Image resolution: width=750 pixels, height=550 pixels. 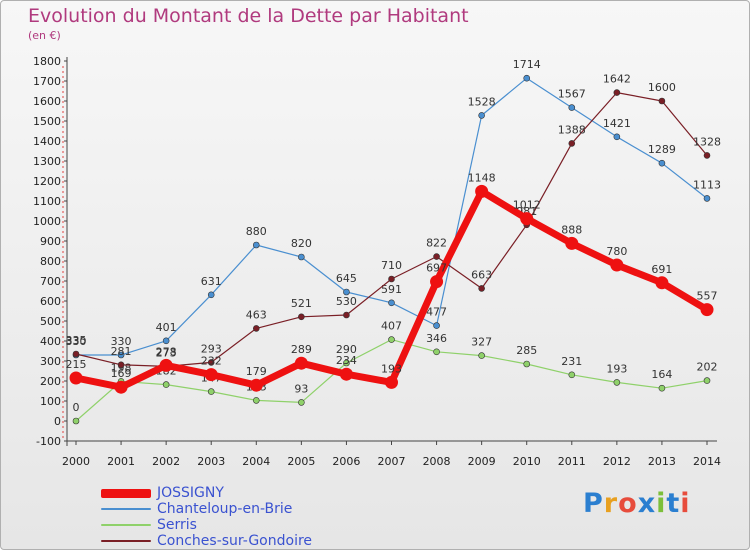 What do you see at coordinates (76, 461) in the screenshot?
I see `x-tick-label: 2000` at bounding box center [76, 461].